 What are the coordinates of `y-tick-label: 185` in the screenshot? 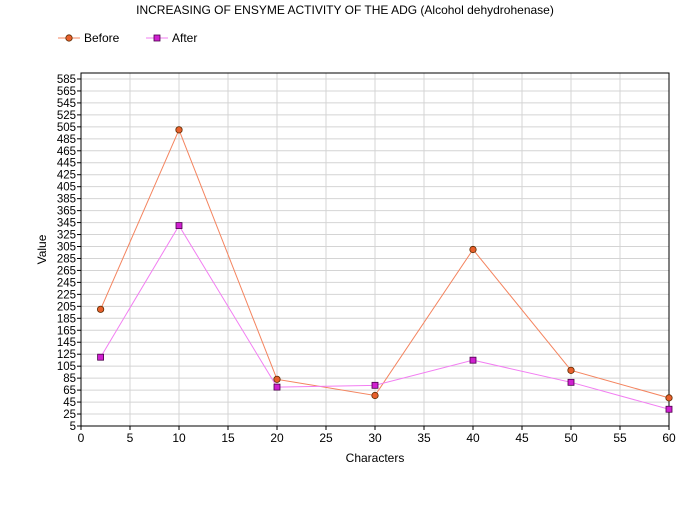 It's located at (66, 319).